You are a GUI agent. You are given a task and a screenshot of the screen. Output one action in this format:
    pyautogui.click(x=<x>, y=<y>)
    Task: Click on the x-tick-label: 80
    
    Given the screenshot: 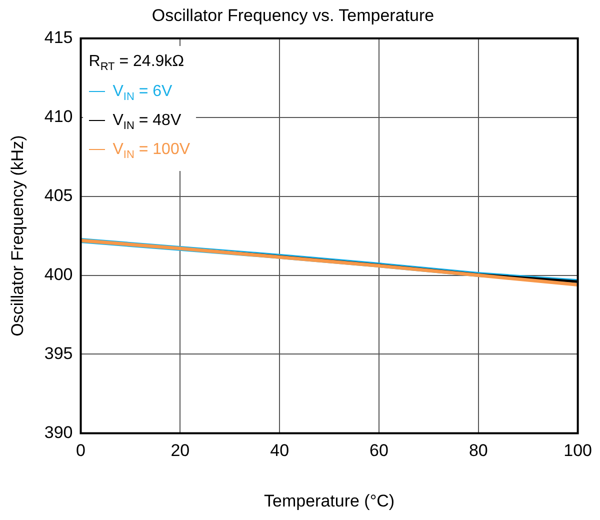 What is the action you would take?
    pyautogui.click(x=478, y=450)
    